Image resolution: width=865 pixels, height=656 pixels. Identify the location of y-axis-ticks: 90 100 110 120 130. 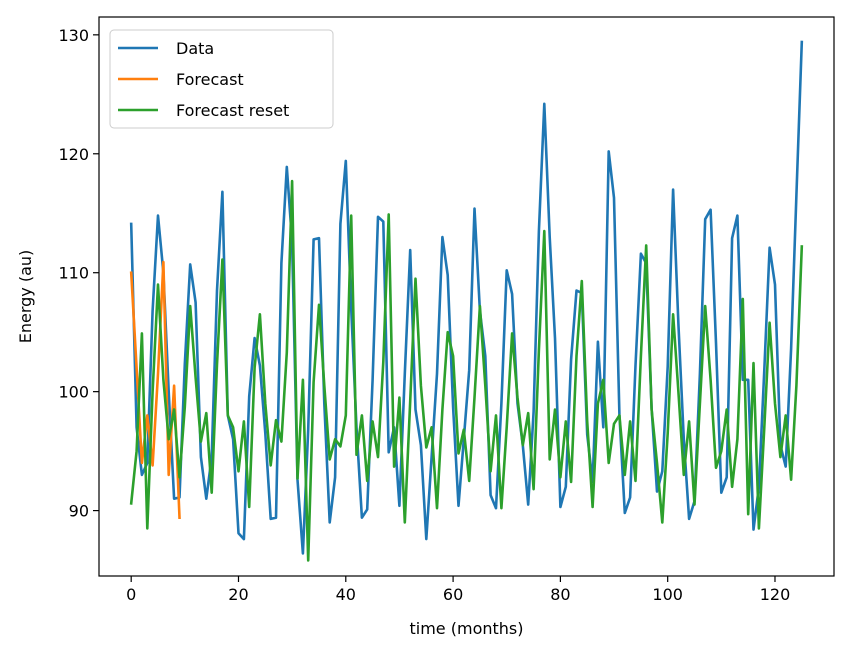
(78, 273).